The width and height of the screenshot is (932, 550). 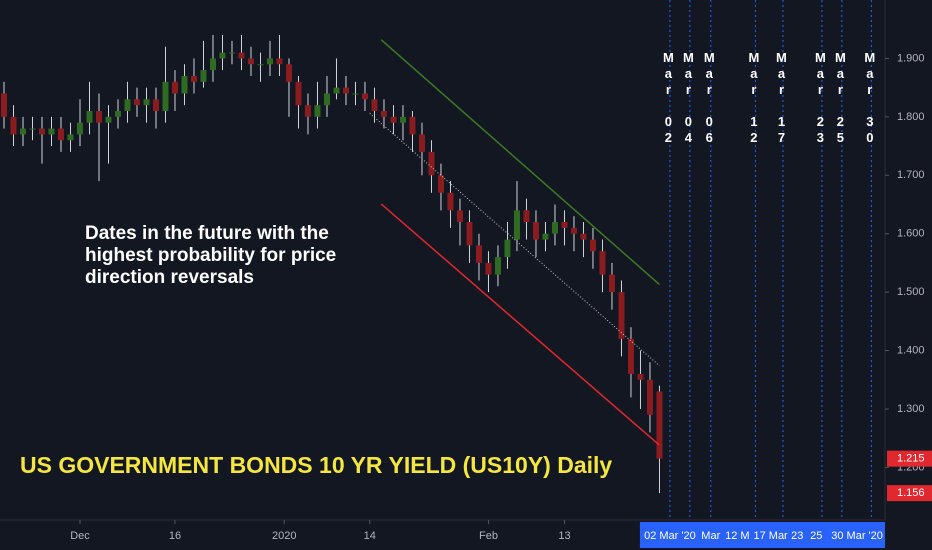 What do you see at coordinates (911, 117) in the screenshot?
I see `y-tick-label: 1.800` at bounding box center [911, 117].